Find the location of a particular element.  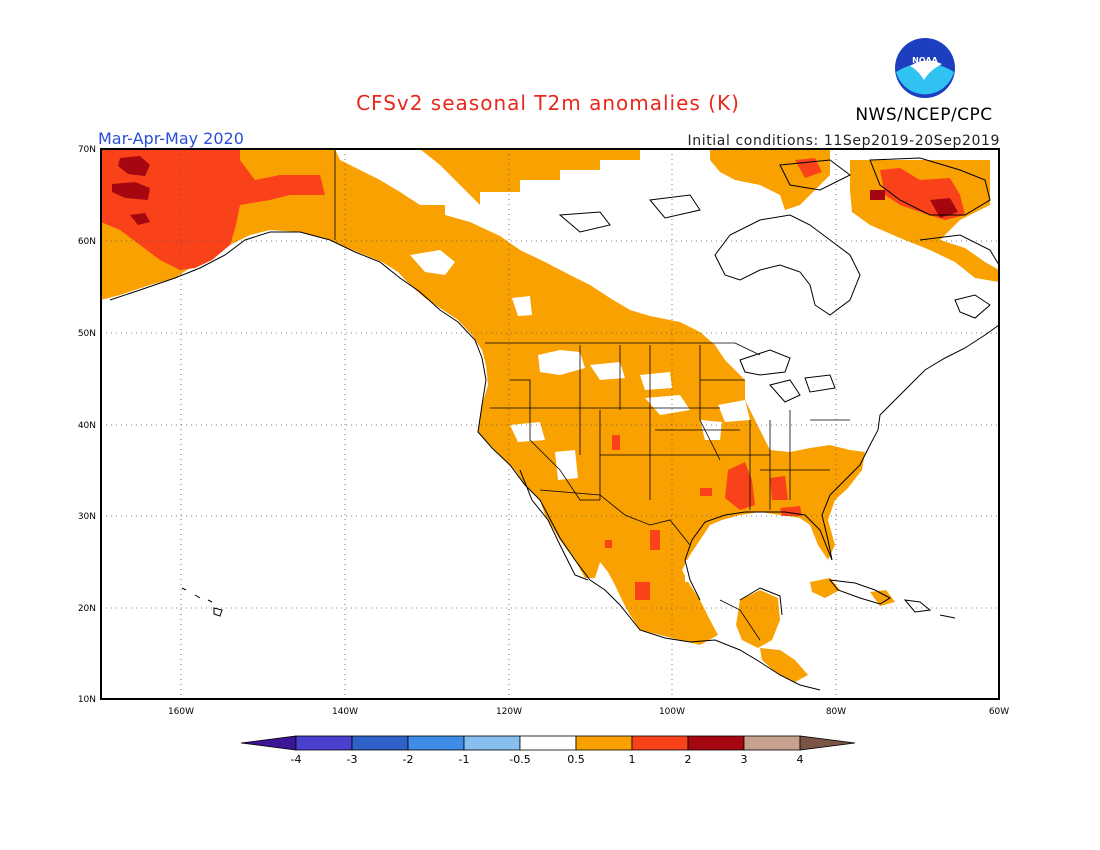

colorbar-tick-label: 2 is located at coordinates (688, 759).